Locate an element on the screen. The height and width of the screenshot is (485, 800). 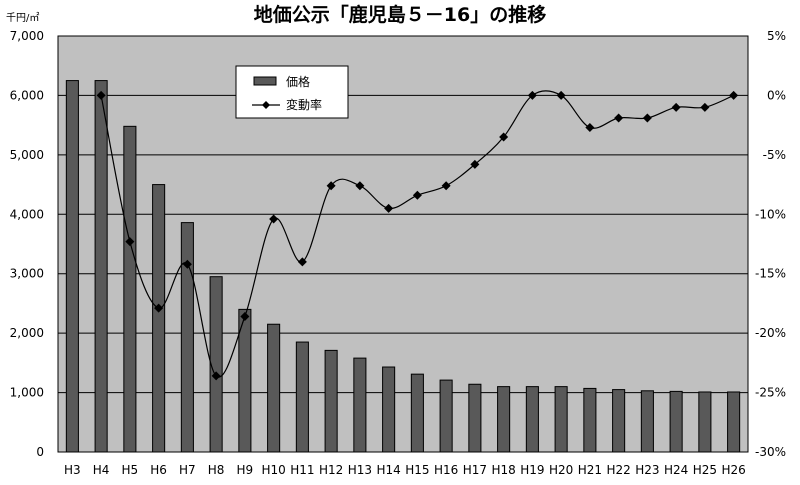
x-tick-label: H21 is located at coordinates (590, 470).